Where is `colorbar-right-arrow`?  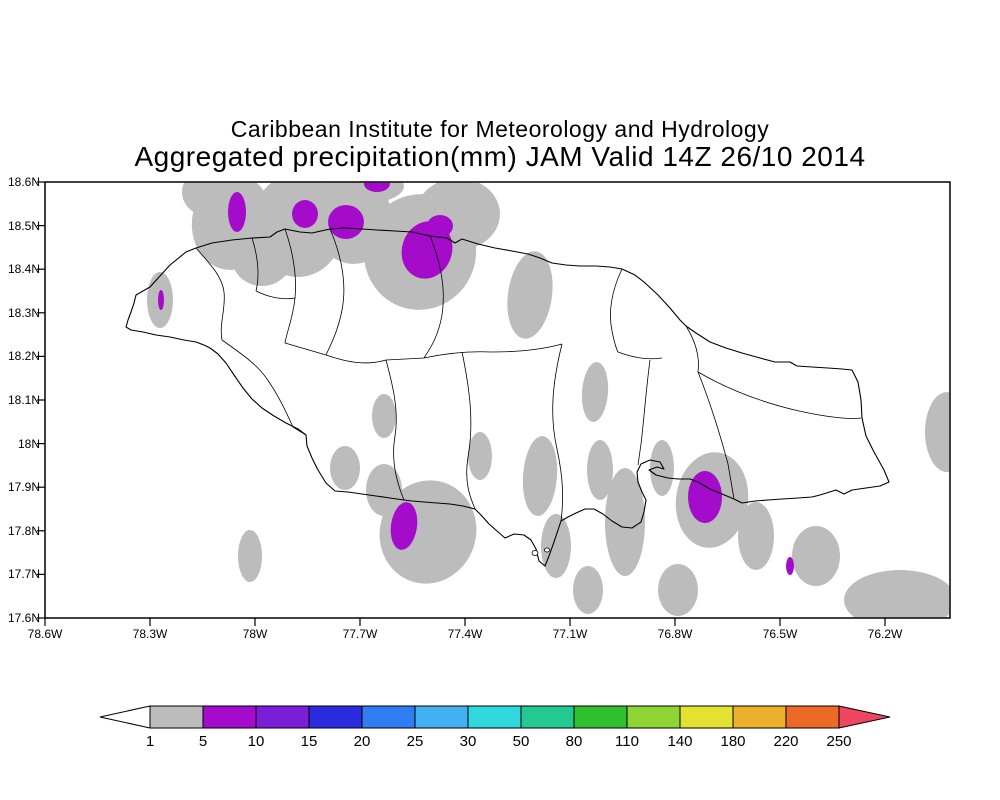 colorbar-right-arrow is located at coordinates (864, 717).